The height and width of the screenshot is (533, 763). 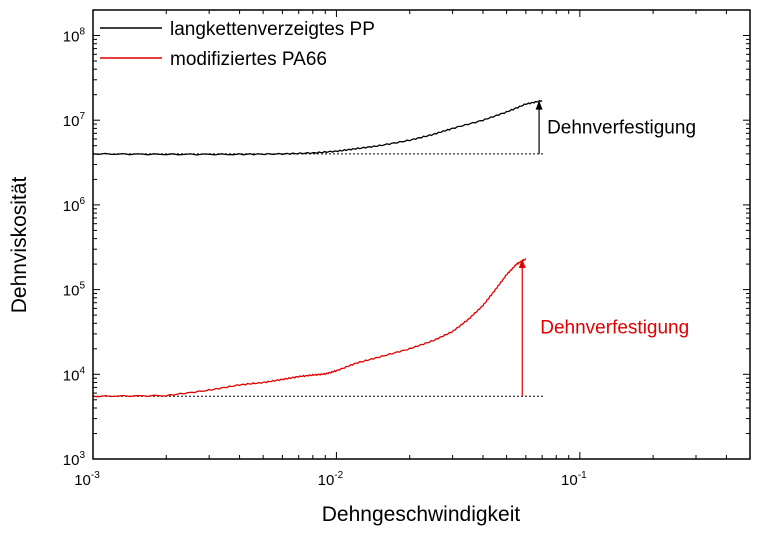 What do you see at coordinates (272, 29) in the screenshot?
I see `legend-label-0: langkettenverzeigtes PP` at bounding box center [272, 29].